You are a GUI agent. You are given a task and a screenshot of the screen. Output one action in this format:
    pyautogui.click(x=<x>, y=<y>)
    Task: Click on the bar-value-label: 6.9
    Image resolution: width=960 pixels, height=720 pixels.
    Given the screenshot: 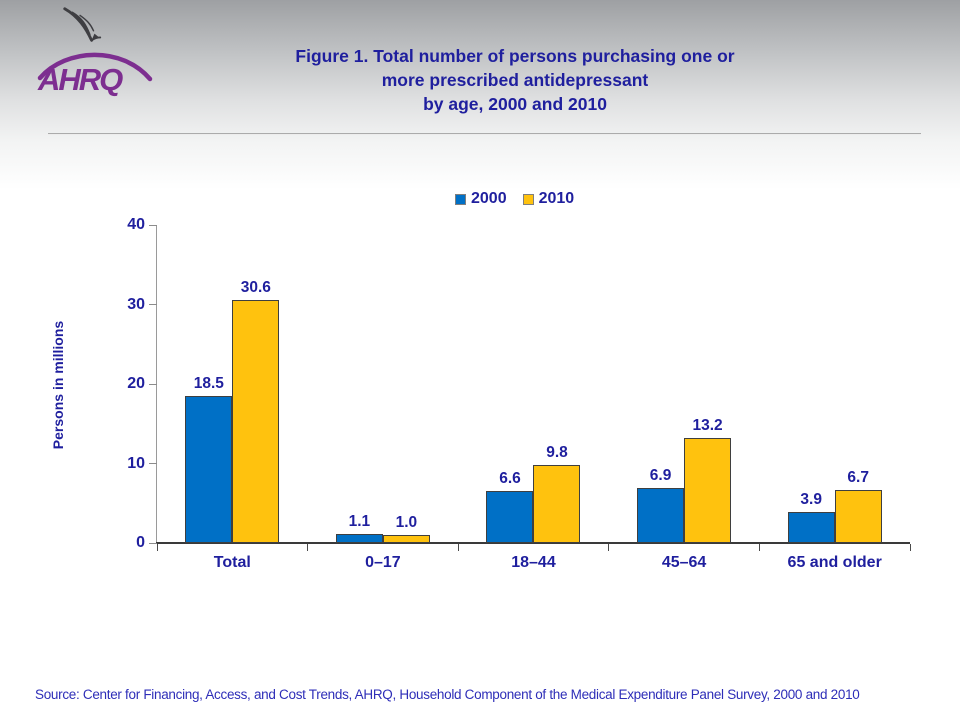 What is the action you would take?
    pyautogui.click(x=660, y=476)
    